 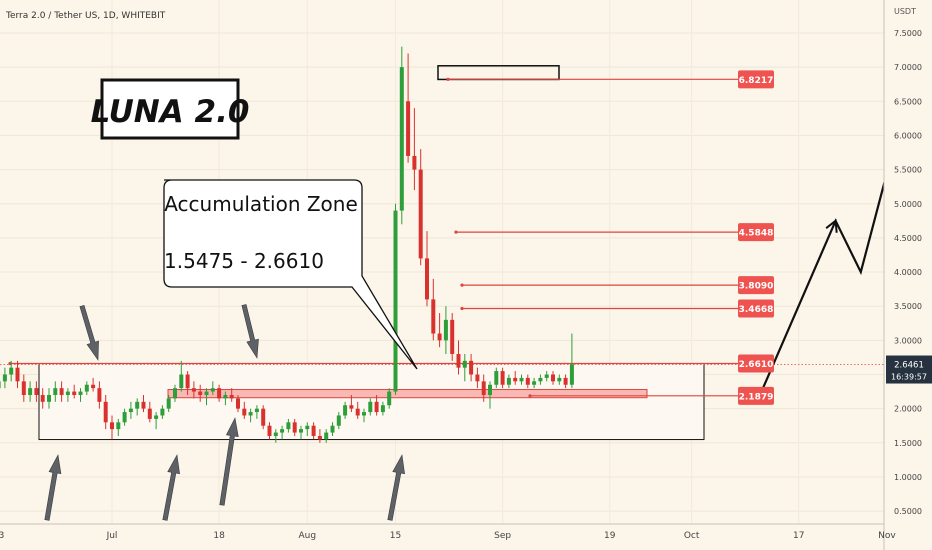 I want to click on y-tick-label: 7.0000, so click(x=908, y=67).